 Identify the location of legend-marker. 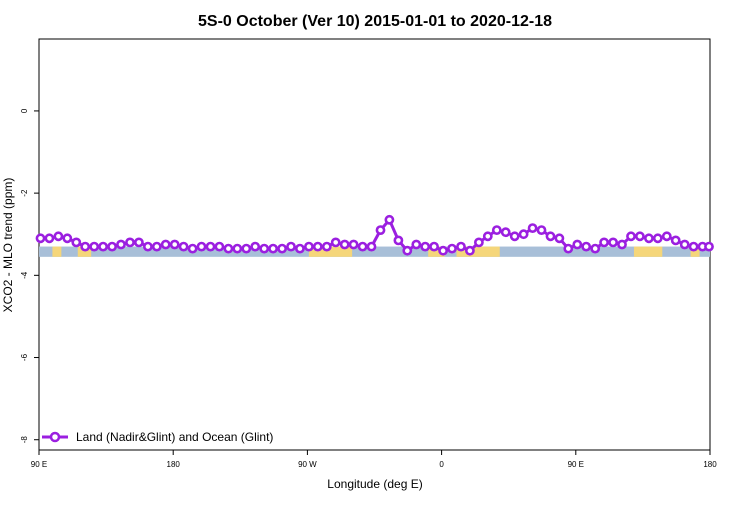
(55, 437).